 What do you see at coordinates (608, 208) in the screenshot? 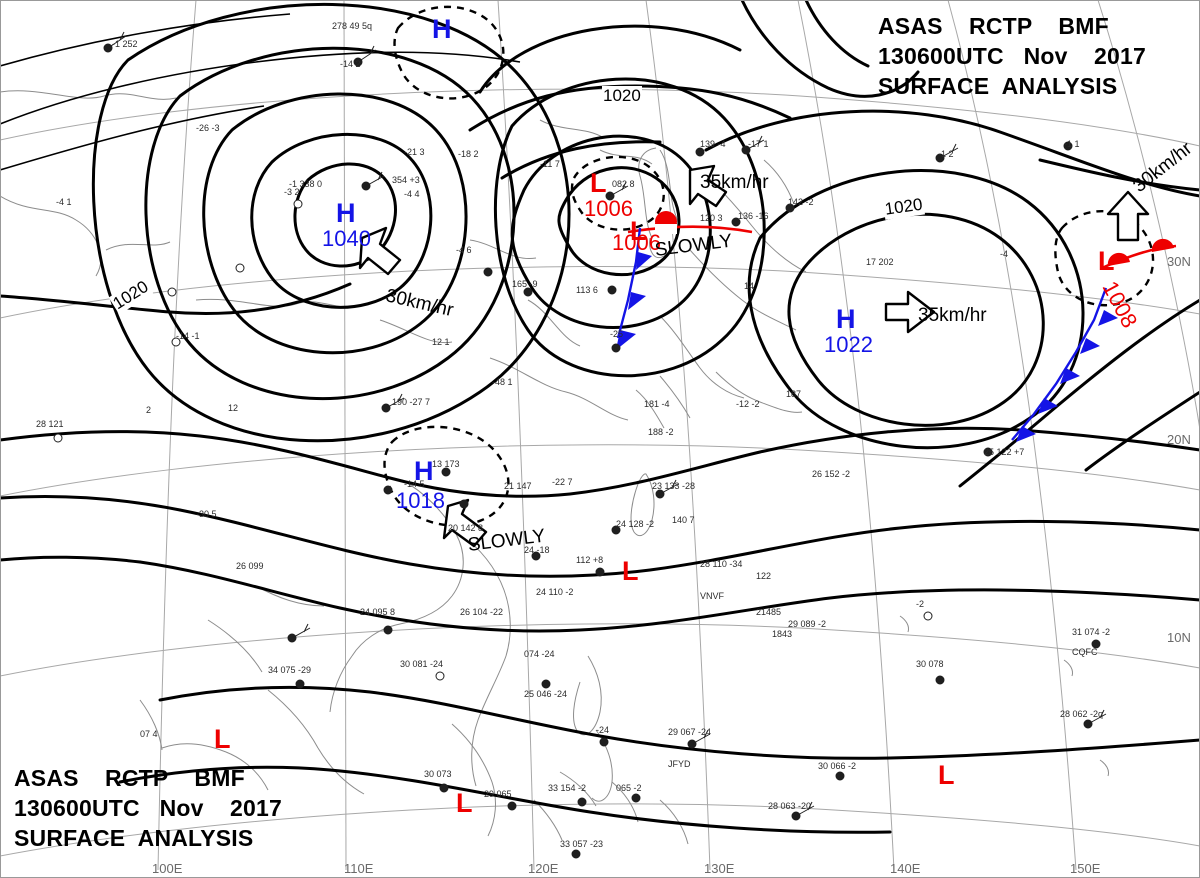
I see `low-center-value-1006-a: 1006` at bounding box center [608, 208].